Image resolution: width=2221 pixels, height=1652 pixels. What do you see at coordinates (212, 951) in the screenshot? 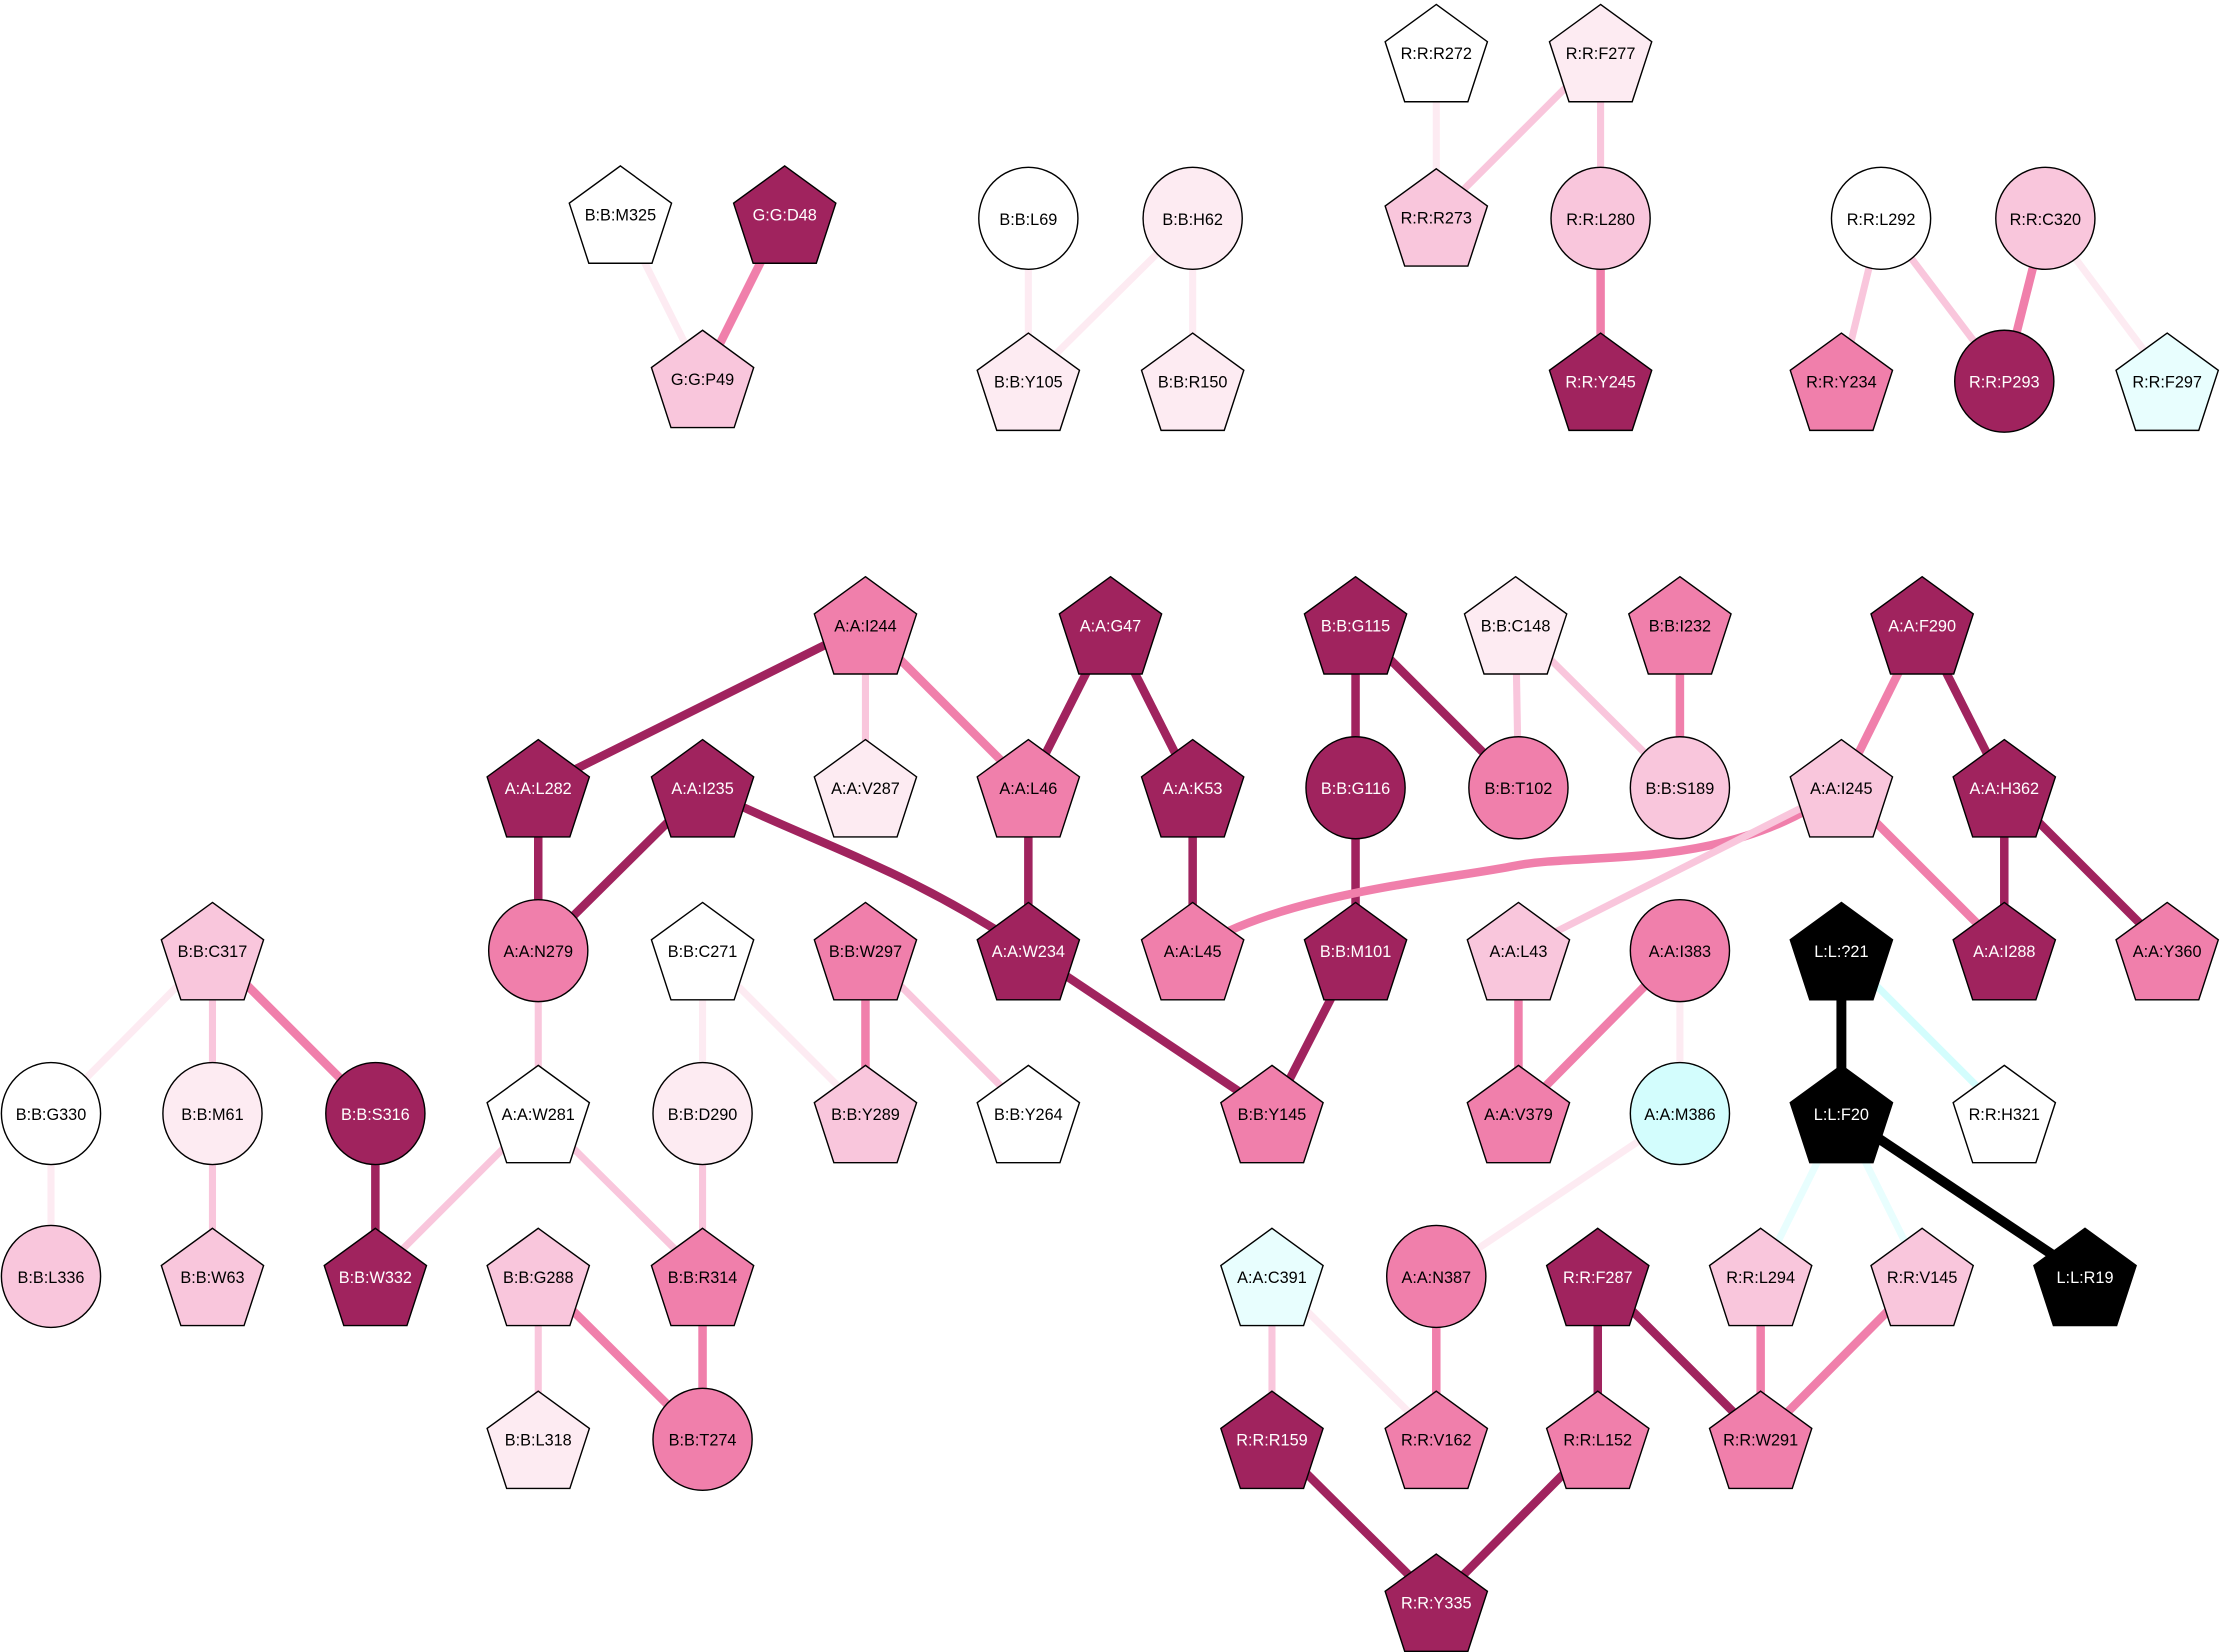
I see `node-b-b-c317: B:B:C317` at bounding box center [212, 951].